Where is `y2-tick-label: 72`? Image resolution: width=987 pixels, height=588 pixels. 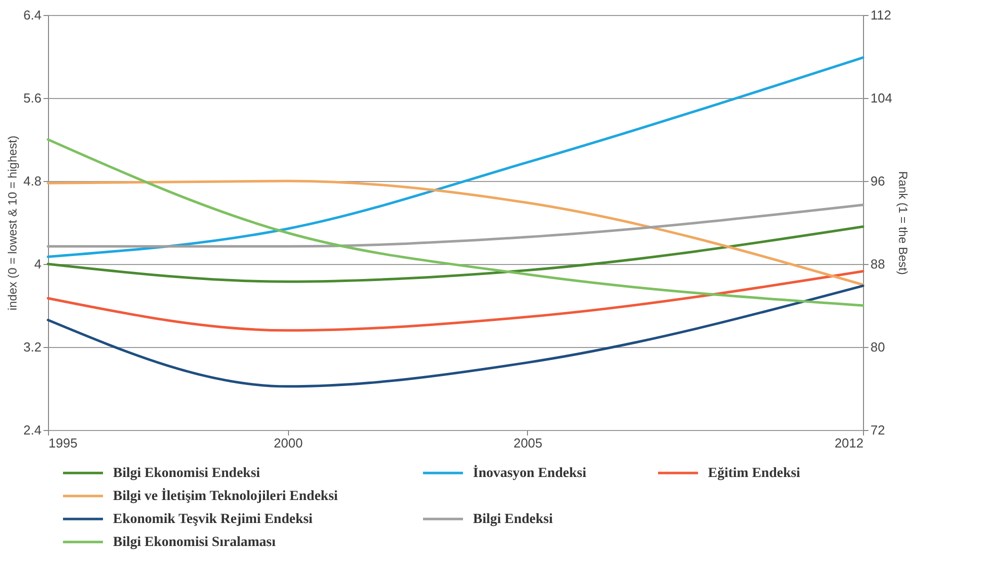
y2-tick-label: 72 is located at coordinates (877, 430).